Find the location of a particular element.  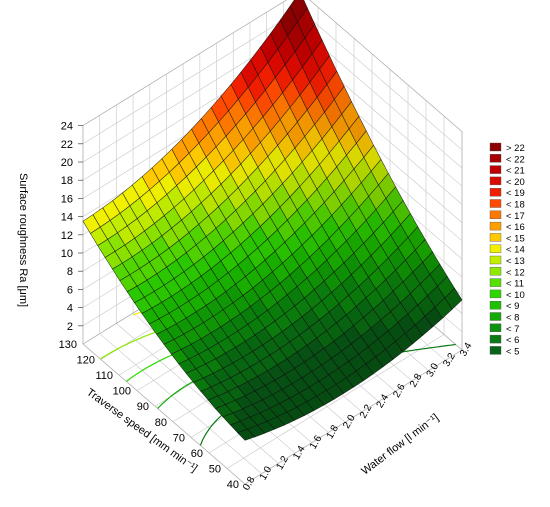

legend-label: > 22 is located at coordinates (515, 148).